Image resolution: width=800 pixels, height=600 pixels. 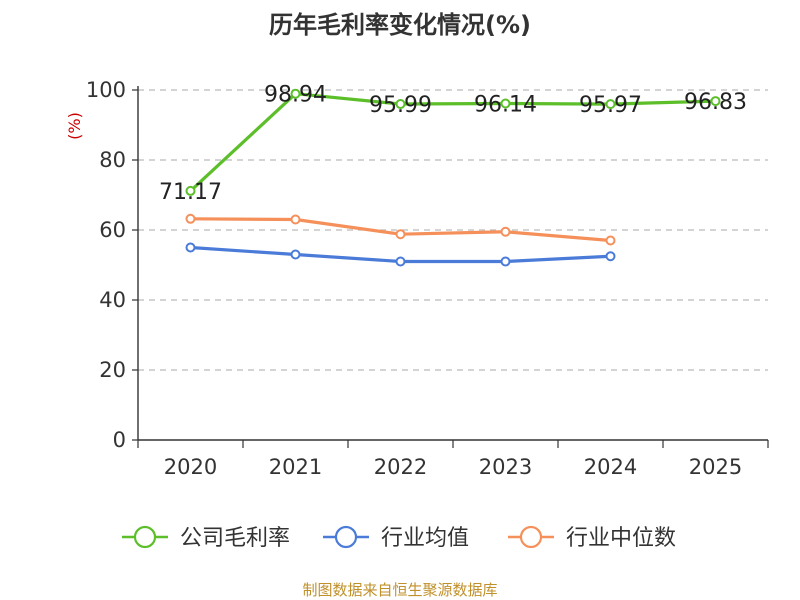 I want to click on chart-title: 历年毛利率变化情况(%), so click(x=400, y=25).